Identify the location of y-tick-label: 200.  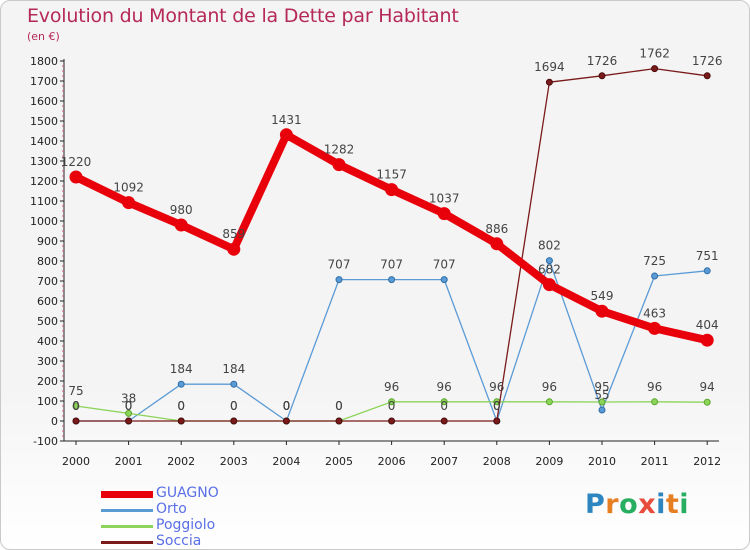
(47, 381).